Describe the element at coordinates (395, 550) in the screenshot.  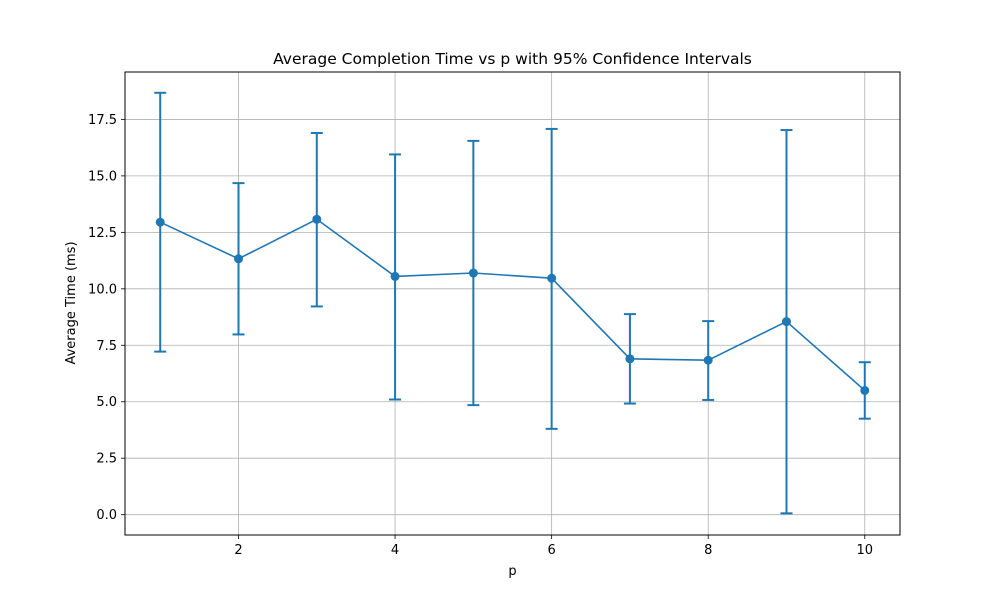
I see `x-tick-label: 4` at that location.